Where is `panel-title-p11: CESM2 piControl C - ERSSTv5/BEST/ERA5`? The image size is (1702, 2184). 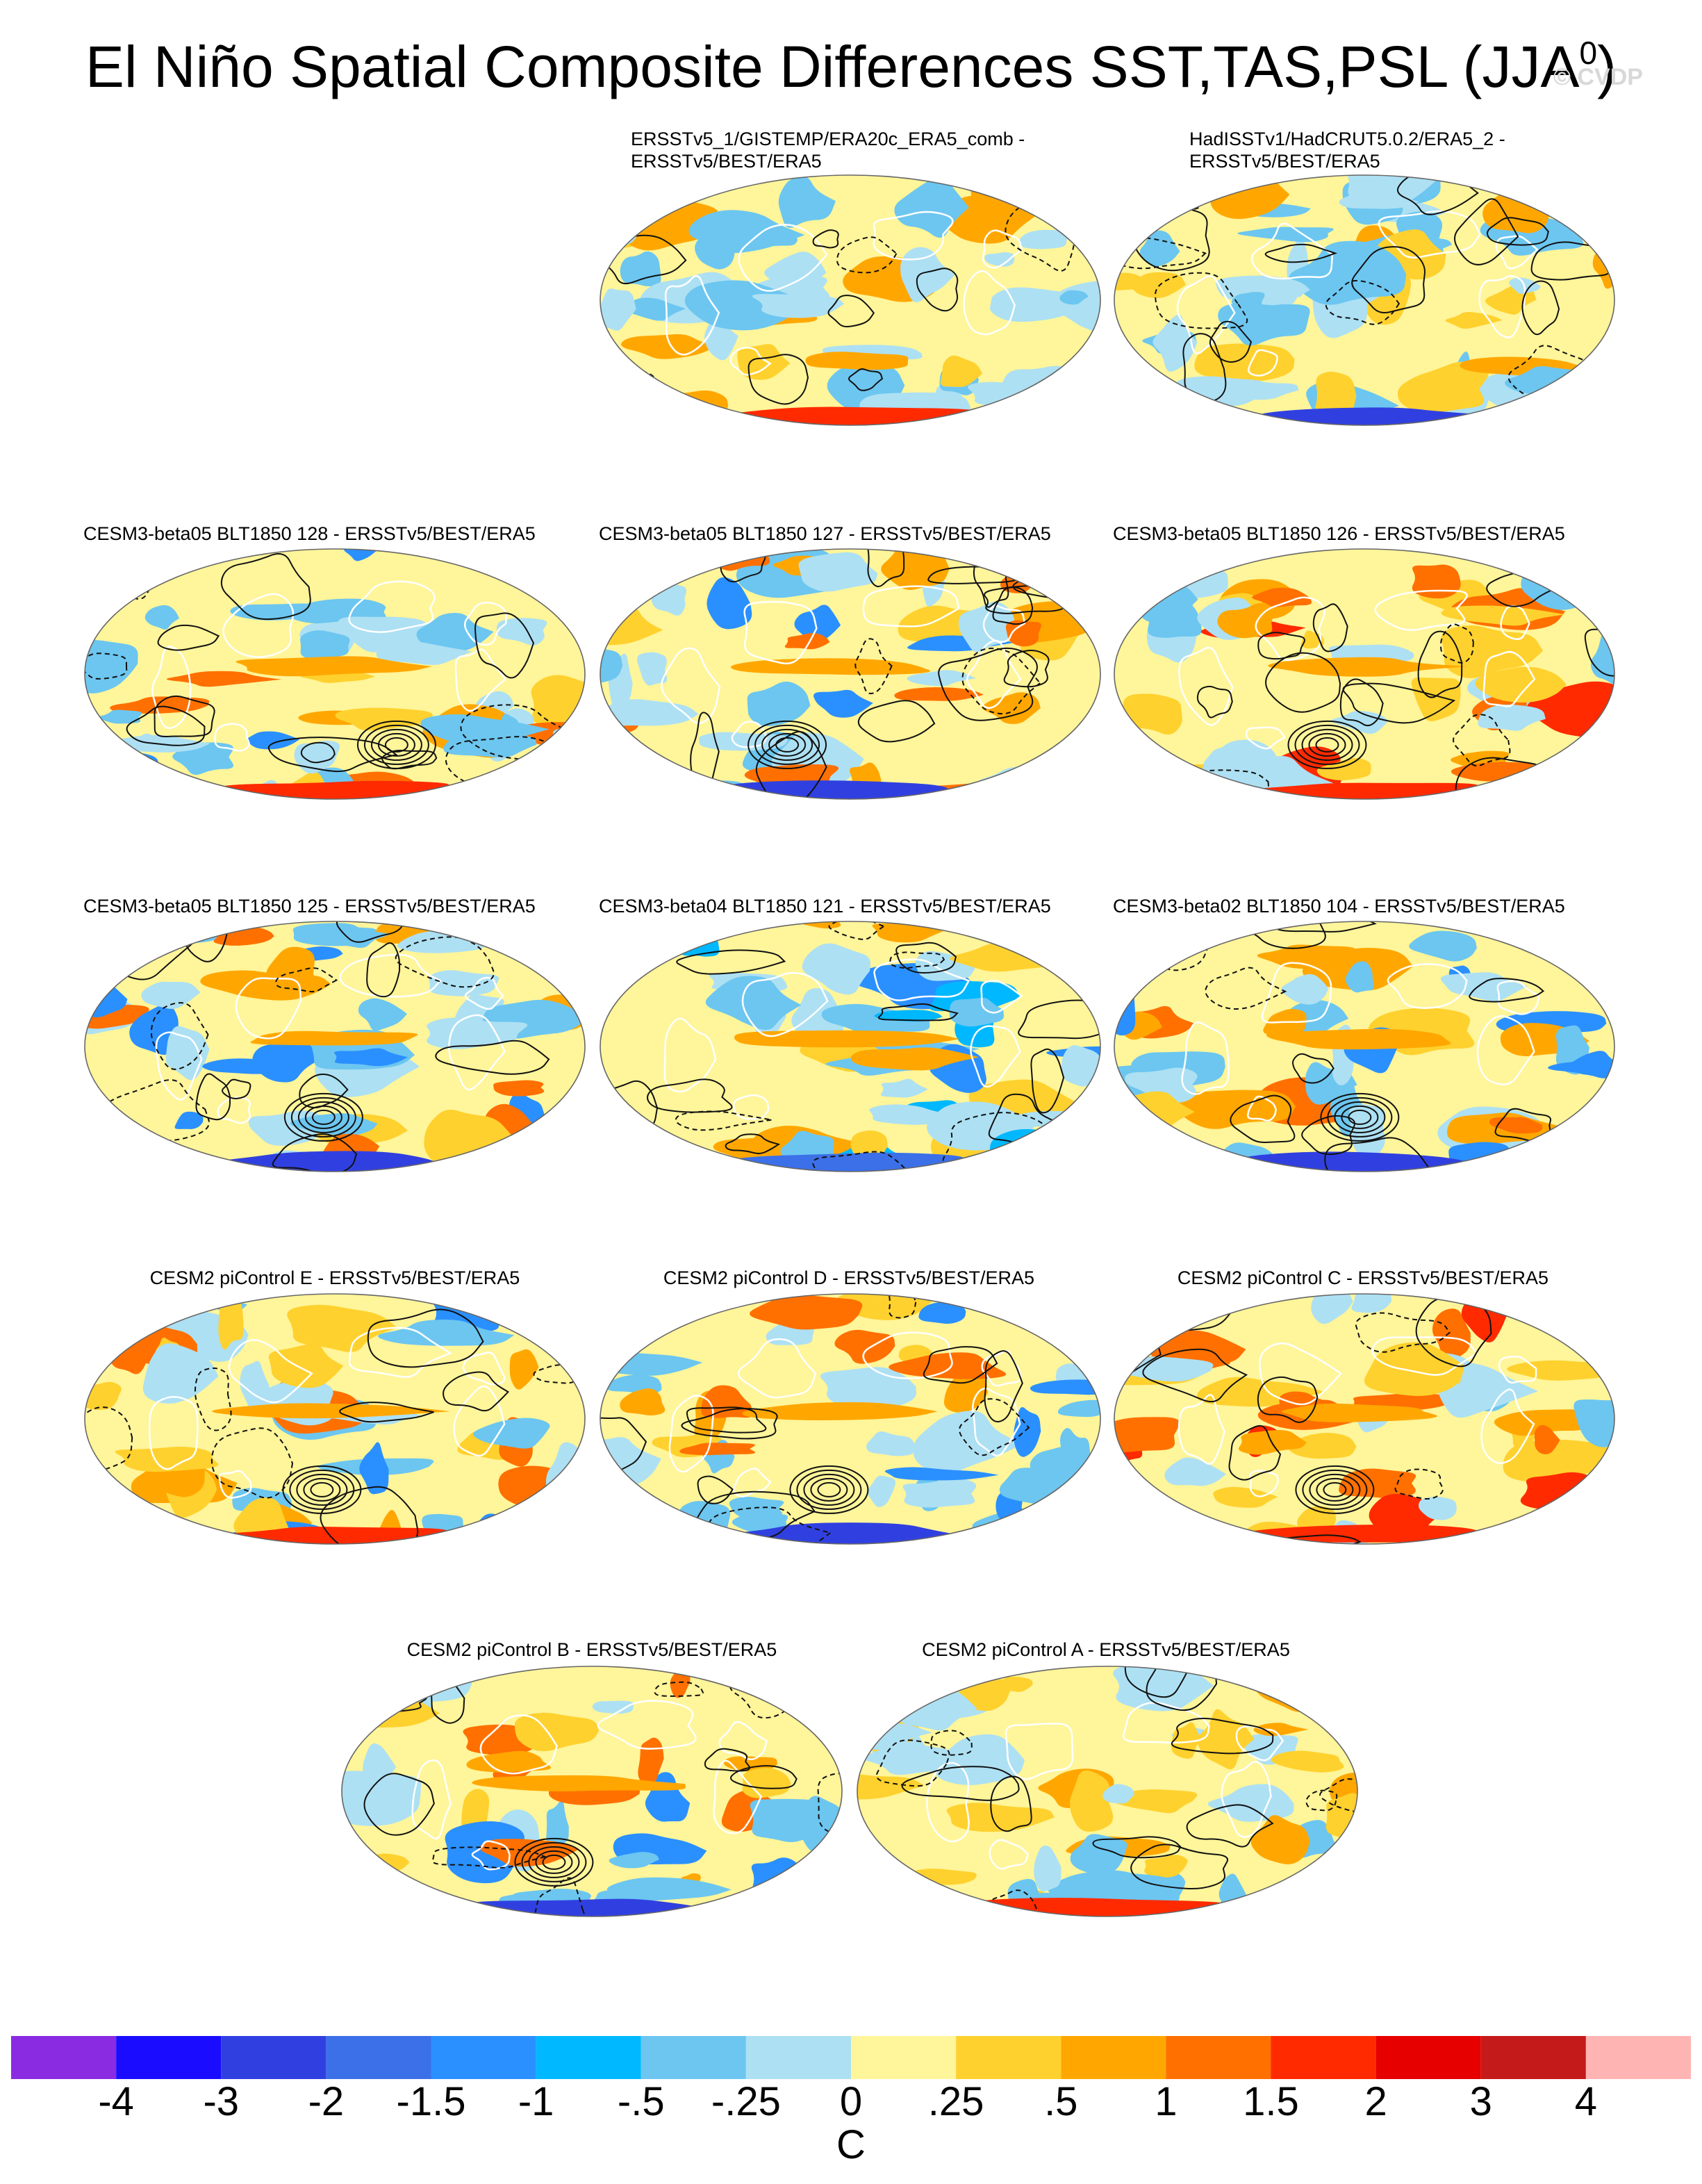
panel-title-p11: CESM2 piControl C - ERSSTv5/BEST/ERA5 is located at coordinates (1363, 1278).